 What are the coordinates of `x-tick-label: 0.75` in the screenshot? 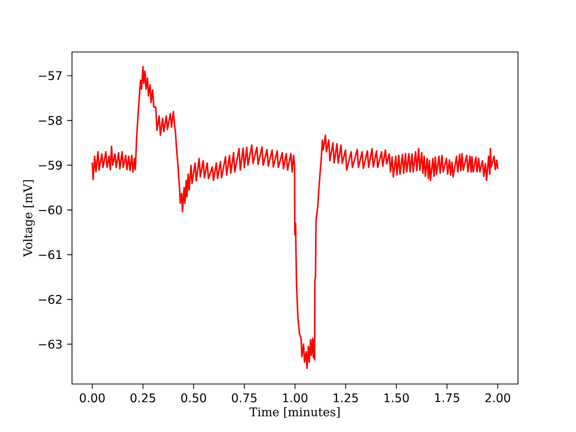 It's located at (244, 397).